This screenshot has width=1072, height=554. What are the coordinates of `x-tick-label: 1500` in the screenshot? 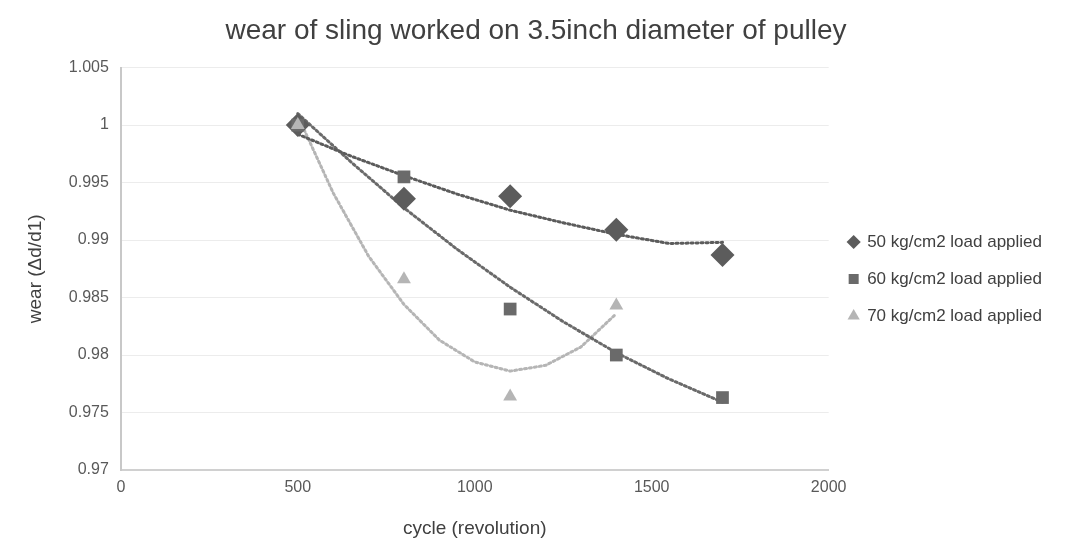 It's located at (651, 487).